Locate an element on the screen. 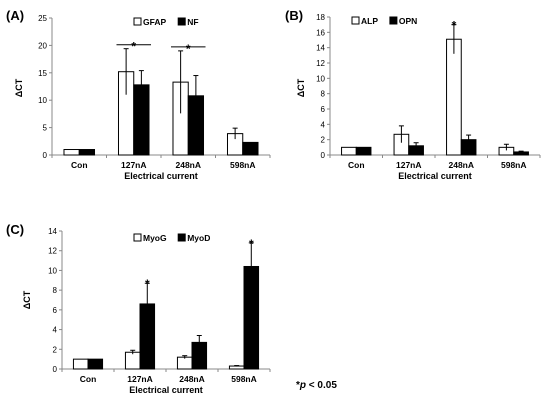 Image resolution: width=550 pixels, height=404 pixels. panel-1-legend-label-gfap: GFAP is located at coordinates (154, 22).